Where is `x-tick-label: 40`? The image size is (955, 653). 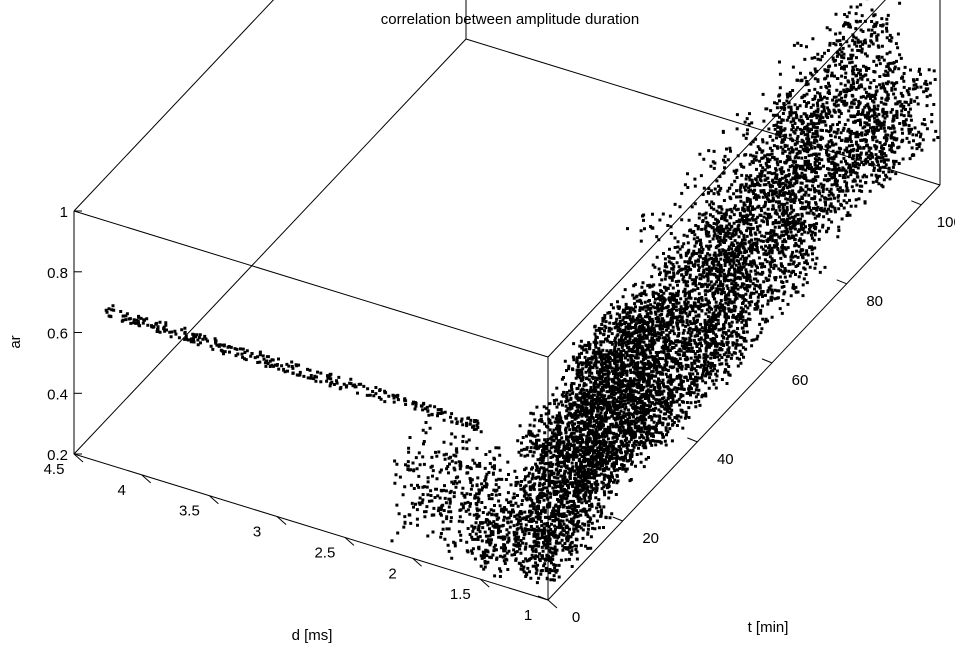
x-tick-label: 40 is located at coordinates (725, 459).